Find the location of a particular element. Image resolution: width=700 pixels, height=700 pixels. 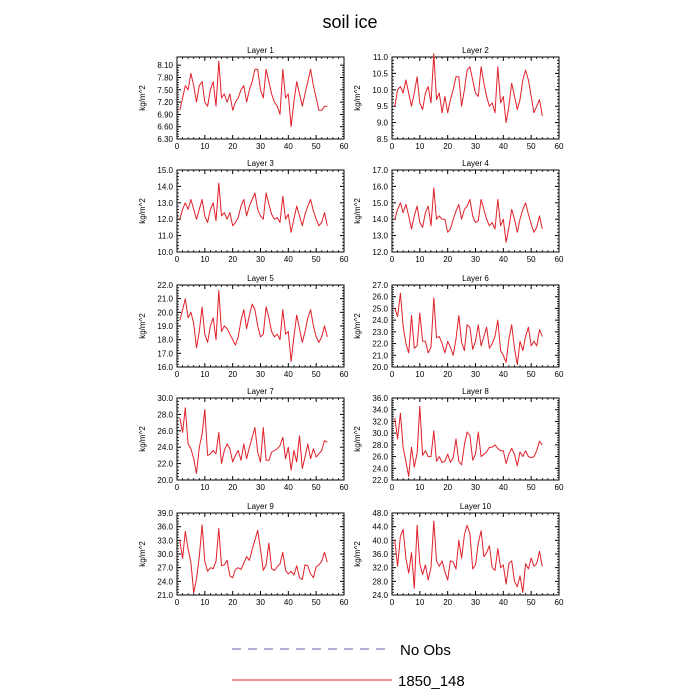

y-tick-label: 13.0 is located at coordinates (380, 236).